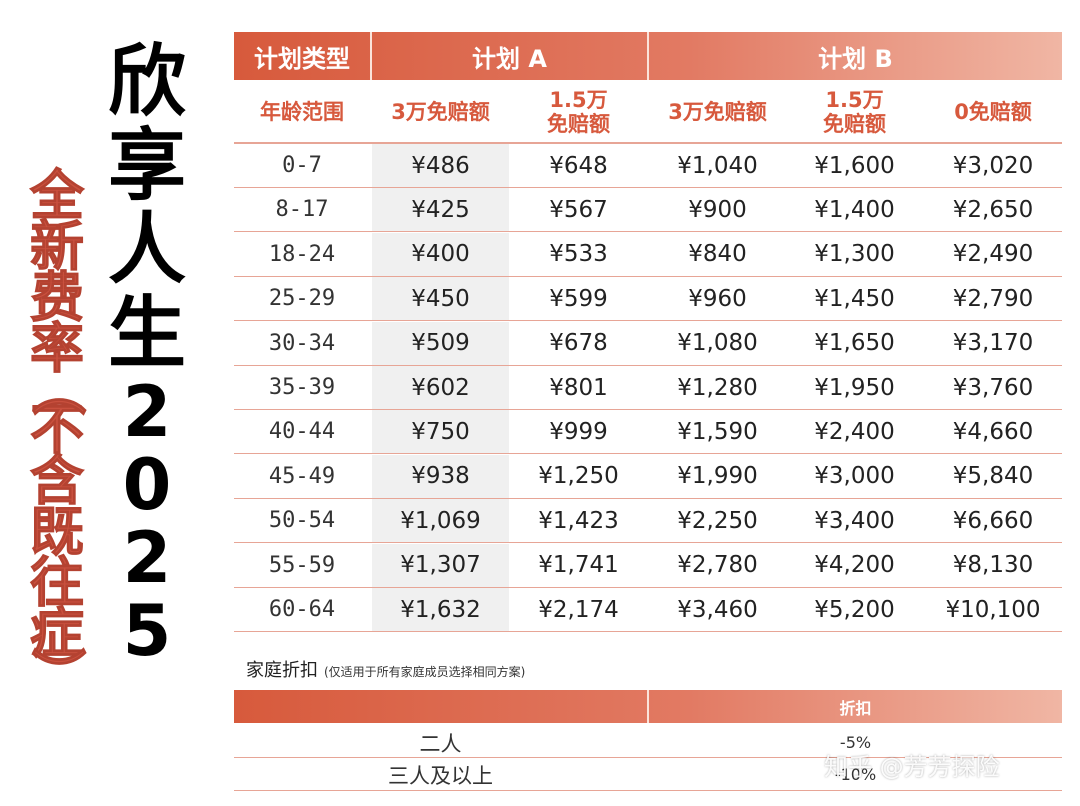 The width and height of the screenshot is (1080, 806). I want to click on premium-cell: ¥678, so click(578, 343).